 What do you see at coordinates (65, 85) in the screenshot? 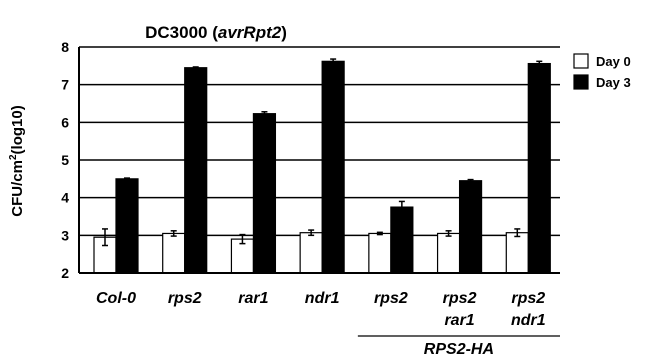
I see `y-tick-label: 7` at bounding box center [65, 85].